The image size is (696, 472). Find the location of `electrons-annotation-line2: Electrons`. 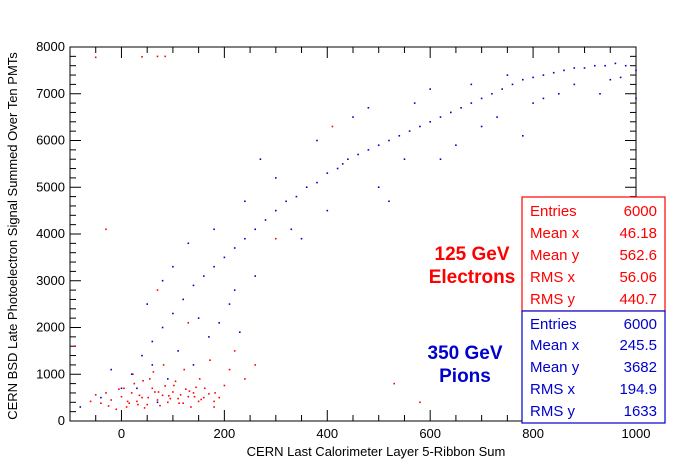

electrons-annotation-line2: Electrons is located at coordinates (472, 277).